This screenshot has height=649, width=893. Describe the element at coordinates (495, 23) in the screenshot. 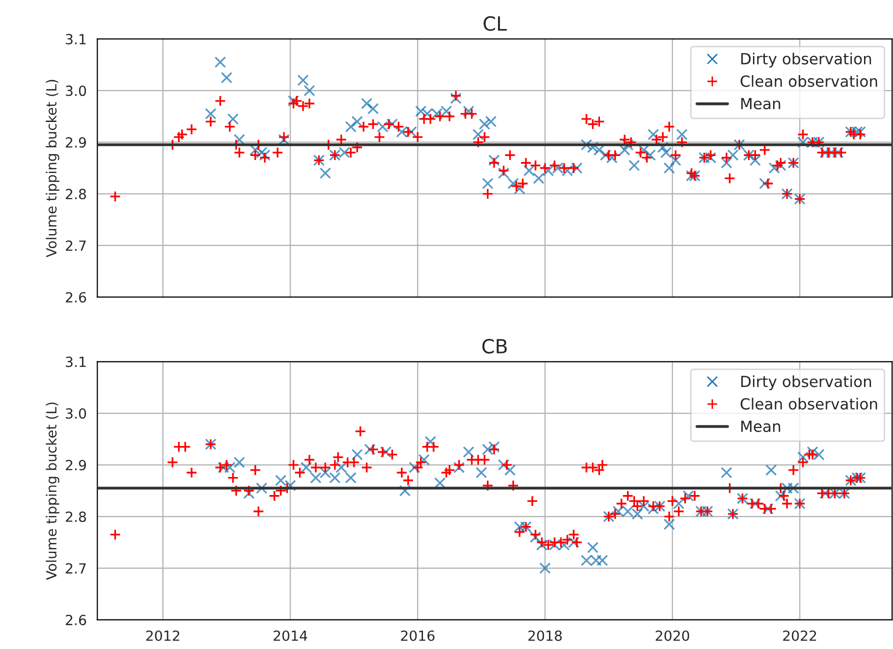

I see `chart-title: CL` at that location.